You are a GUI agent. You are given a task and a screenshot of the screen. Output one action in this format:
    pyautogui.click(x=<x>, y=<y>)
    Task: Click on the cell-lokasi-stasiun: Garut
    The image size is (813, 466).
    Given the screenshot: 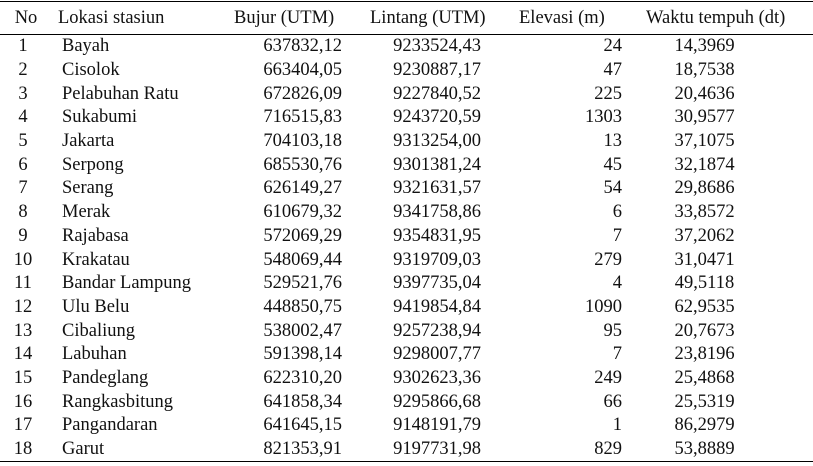 What is the action you would take?
    pyautogui.click(x=83, y=449)
    